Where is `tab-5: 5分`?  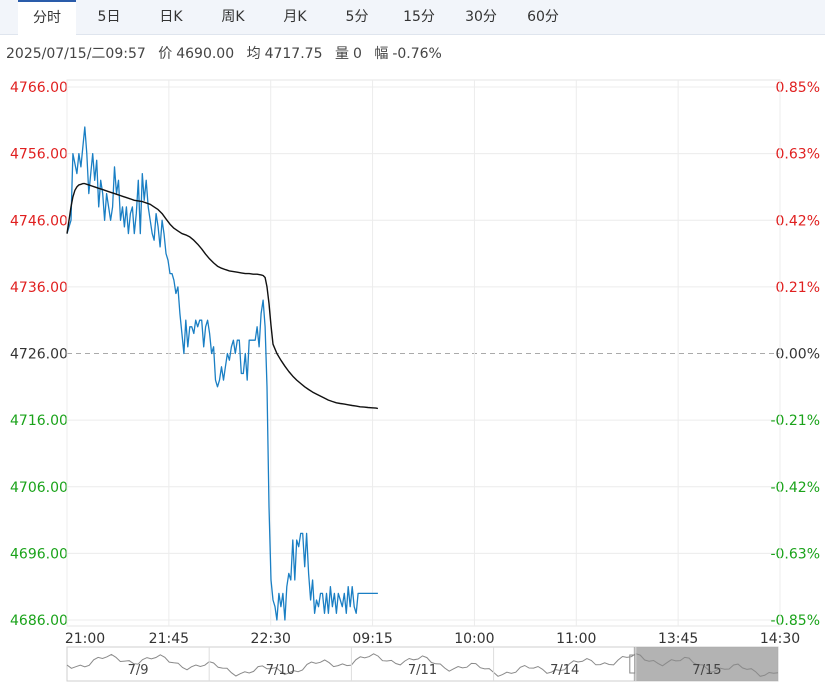
tab-5: 5分 is located at coordinates (357, 17).